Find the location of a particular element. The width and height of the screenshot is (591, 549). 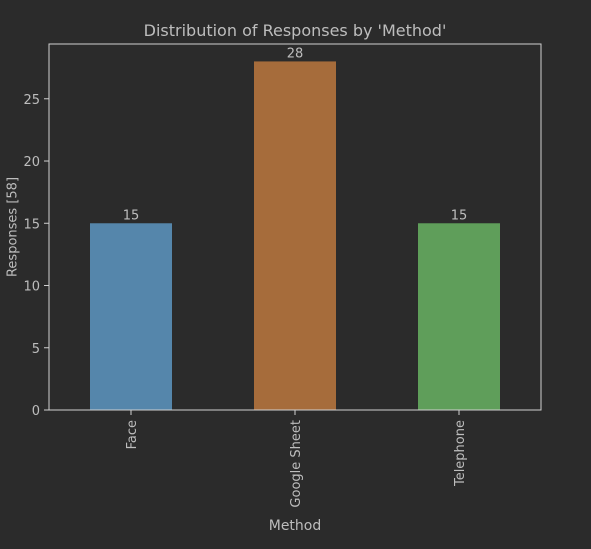

y-tick-label: 5 is located at coordinates (36, 349).